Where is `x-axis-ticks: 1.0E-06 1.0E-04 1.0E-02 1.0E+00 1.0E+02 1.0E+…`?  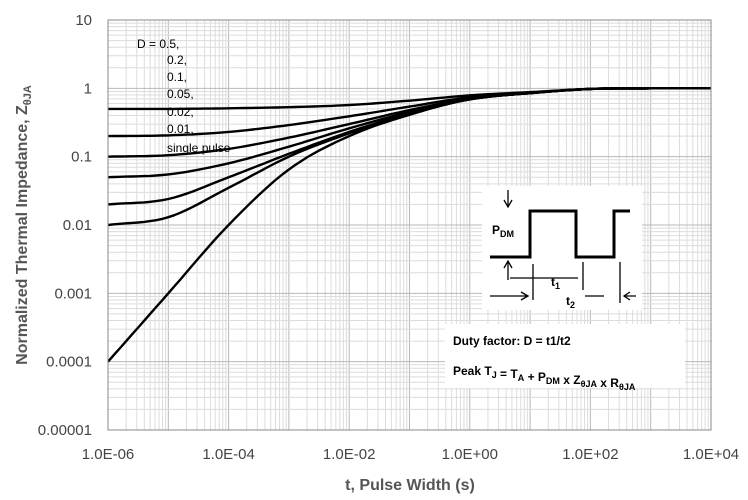
x-axis-ticks: 1.0E-06 1.0E-04 1.0E-02 1.0E+00 1.0E+02 1.0E+… is located at coordinates (410, 454).